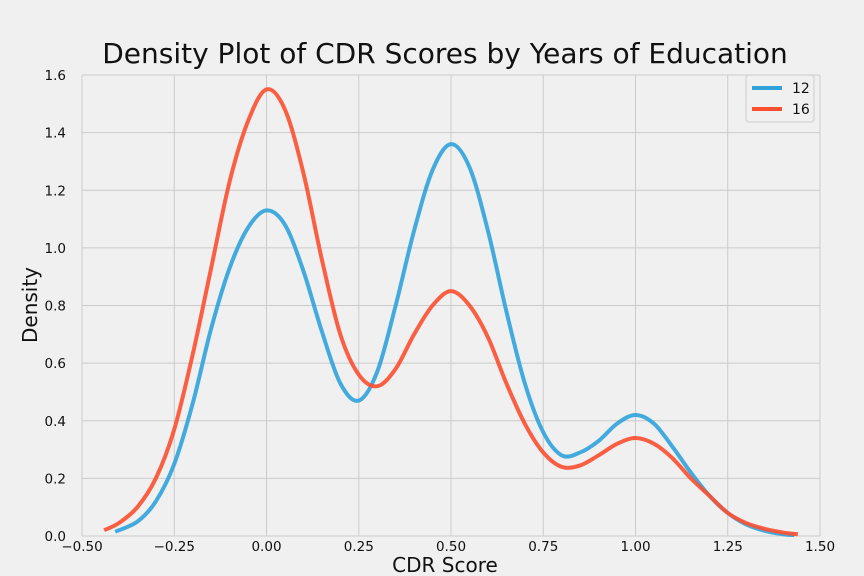 This screenshot has width=864, height=576. Describe the element at coordinates (55, 537) in the screenshot. I see `y-tick-label: 0.0` at that location.